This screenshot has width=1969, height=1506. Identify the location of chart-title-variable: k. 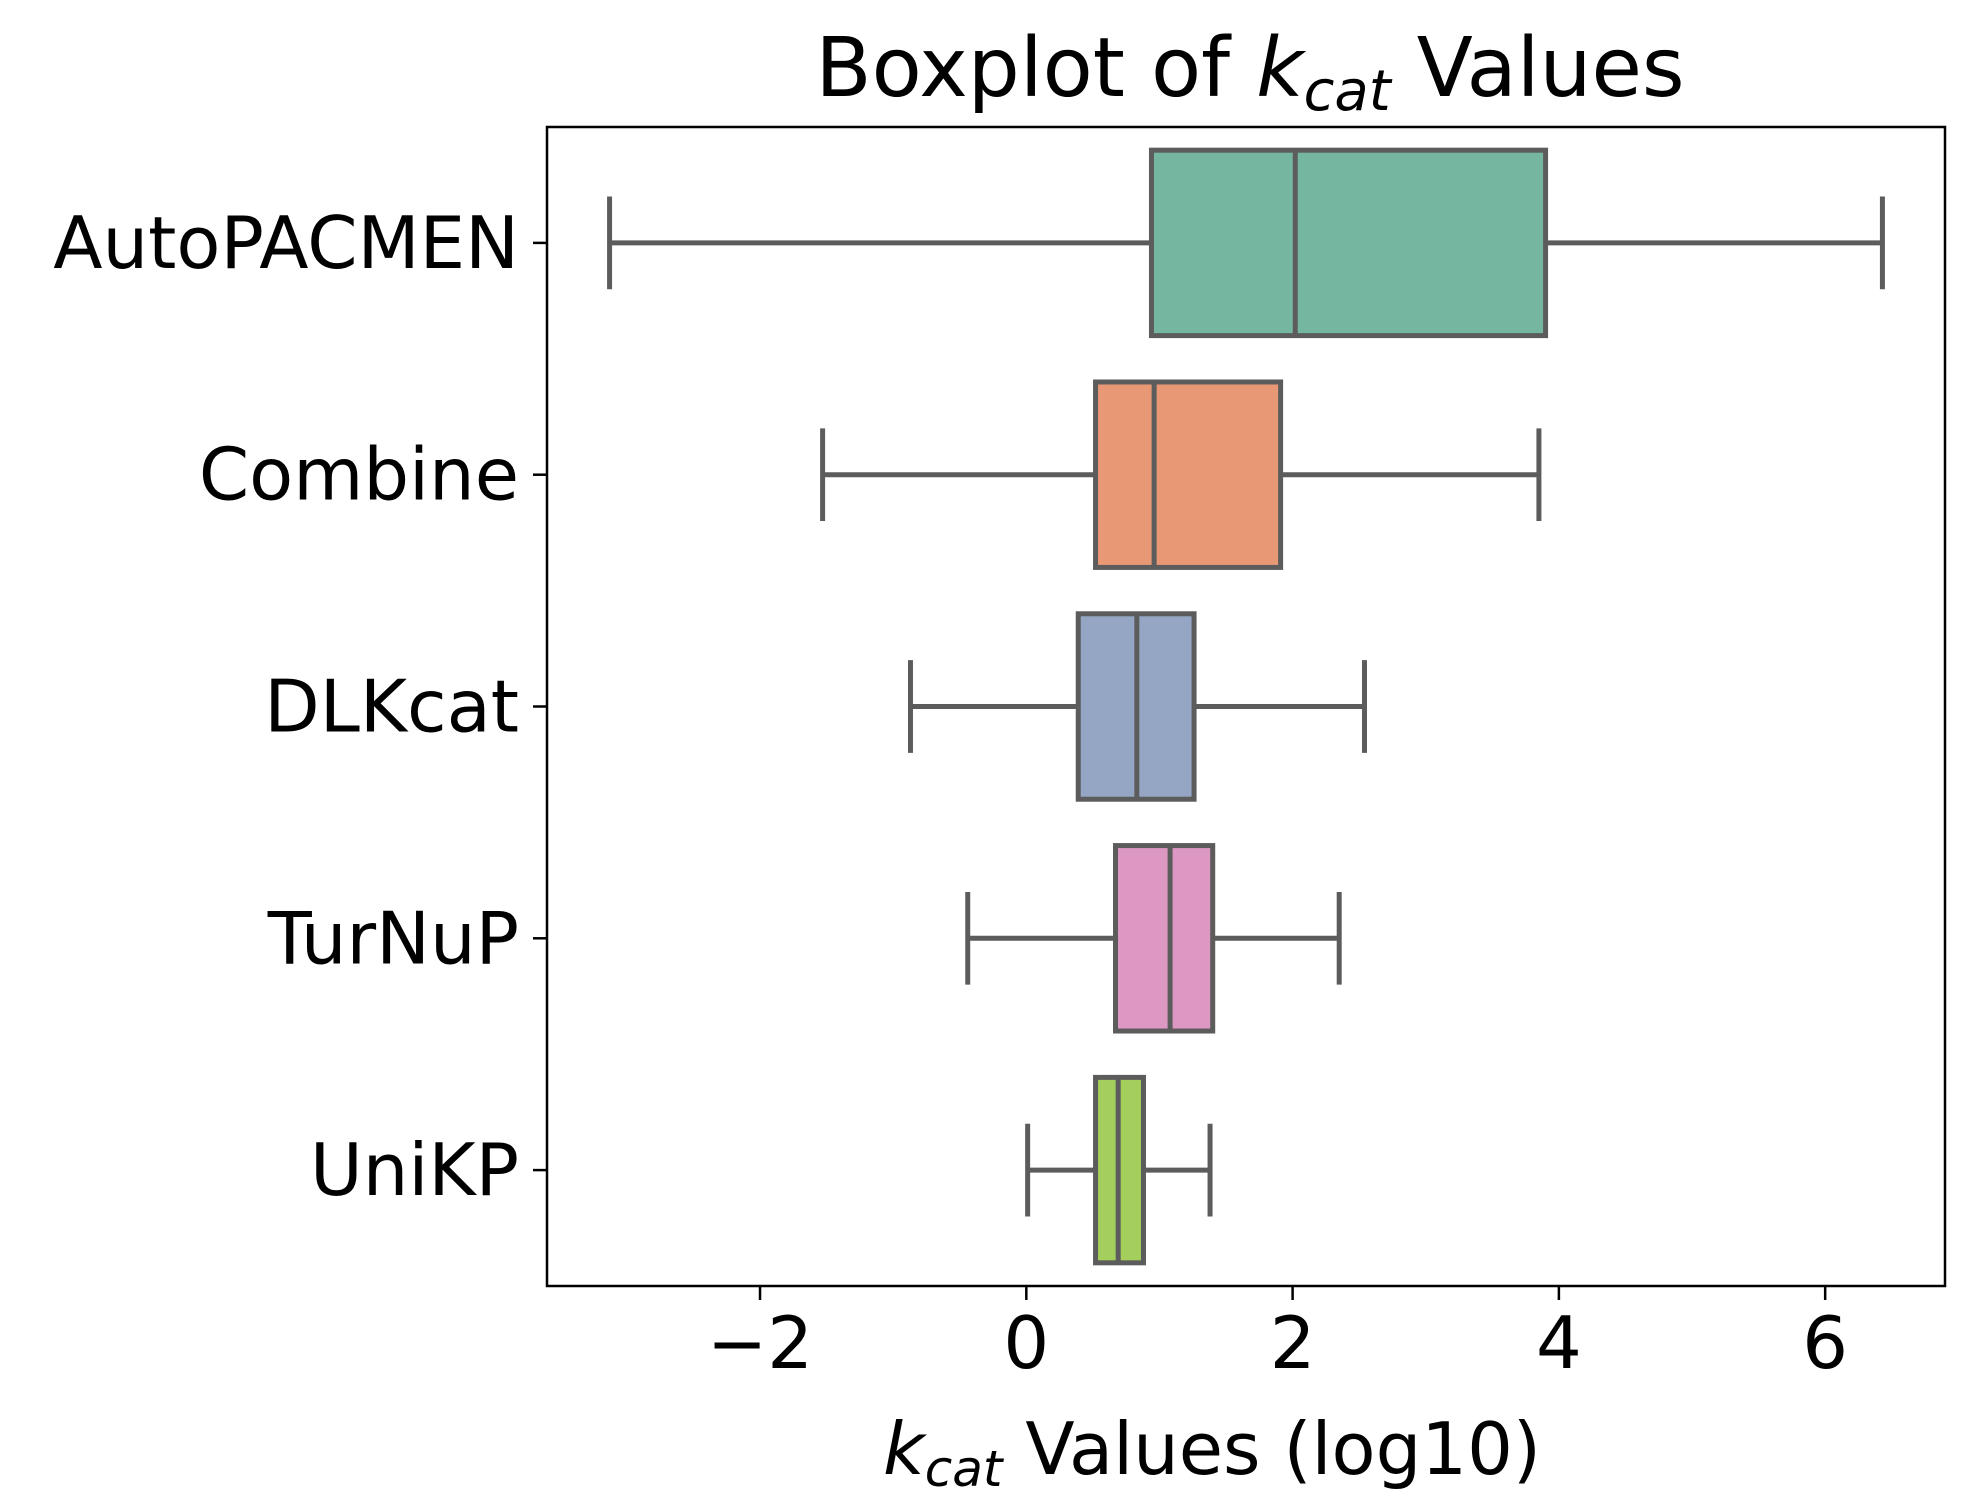
(1281, 68).